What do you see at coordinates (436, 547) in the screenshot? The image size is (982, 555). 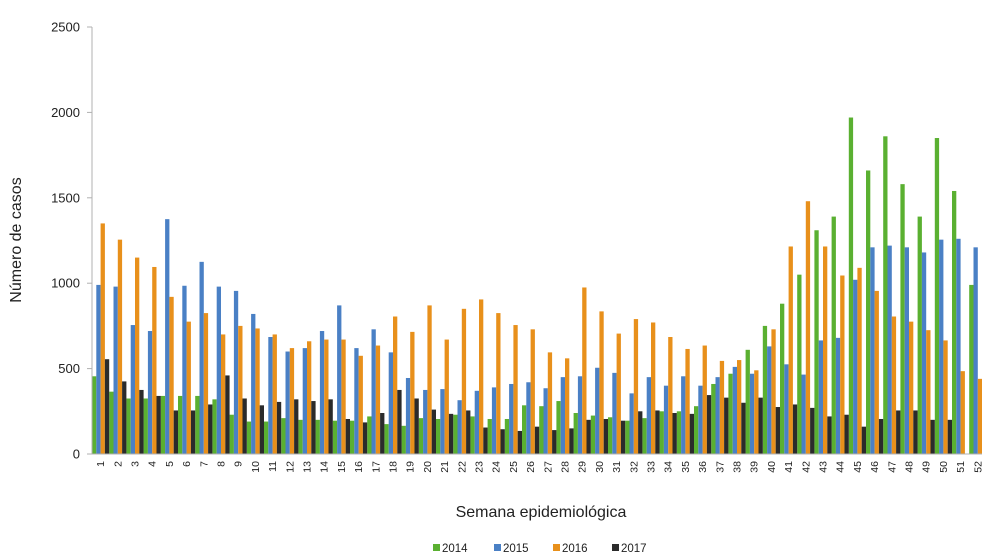 I see `legend-swatch-2014` at bounding box center [436, 547].